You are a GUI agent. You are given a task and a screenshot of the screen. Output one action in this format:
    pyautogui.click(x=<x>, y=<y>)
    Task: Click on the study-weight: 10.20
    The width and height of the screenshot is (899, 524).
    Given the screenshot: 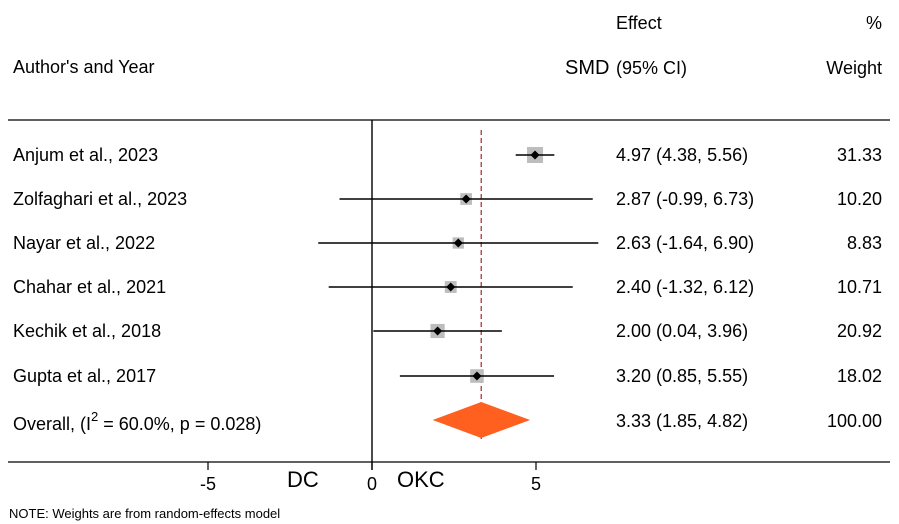 What is the action you would take?
    pyautogui.click(x=859, y=199)
    